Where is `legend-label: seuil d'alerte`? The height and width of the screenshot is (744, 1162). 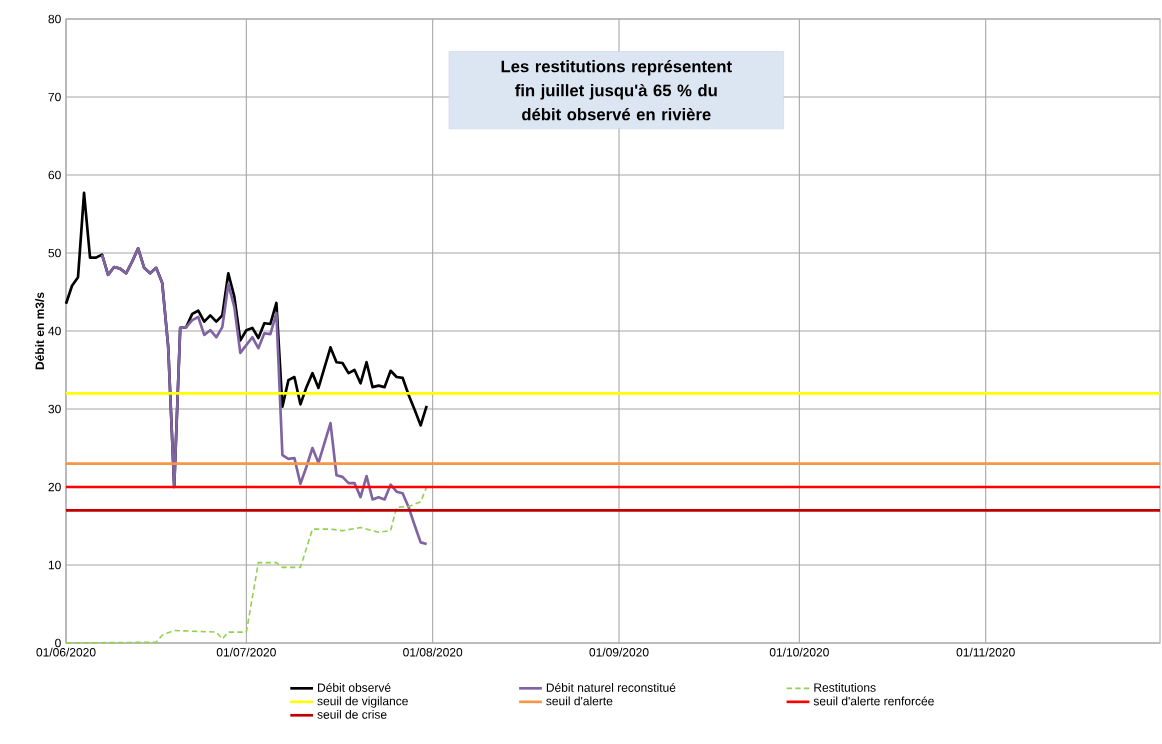 legend-label: seuil d'alerte is located at coordinates (579, 701).